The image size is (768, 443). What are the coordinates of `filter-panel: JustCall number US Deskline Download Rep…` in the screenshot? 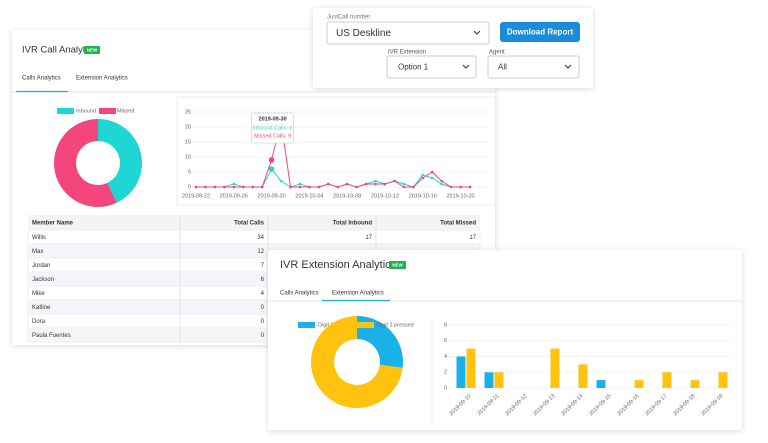 It's located at (453, 48).